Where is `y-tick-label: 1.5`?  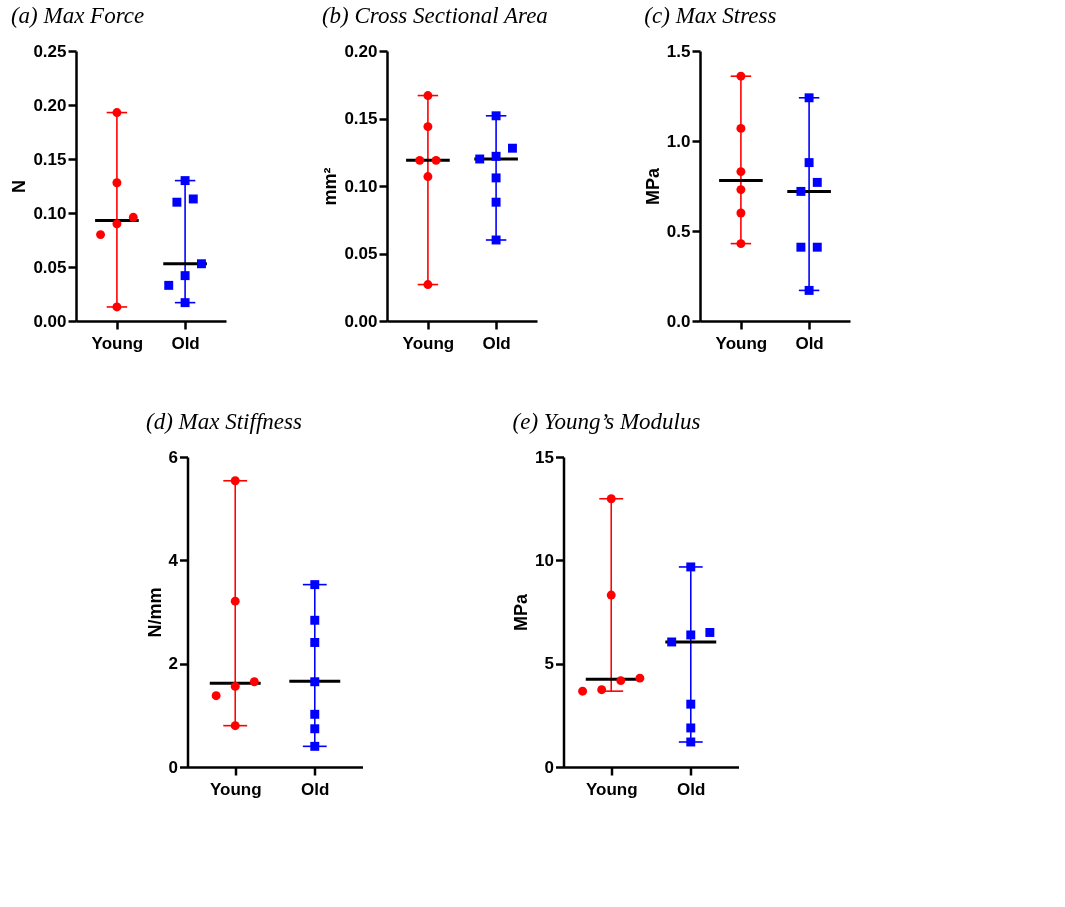 y-tick-label: 1.5 is located at coordinates (678, 51).